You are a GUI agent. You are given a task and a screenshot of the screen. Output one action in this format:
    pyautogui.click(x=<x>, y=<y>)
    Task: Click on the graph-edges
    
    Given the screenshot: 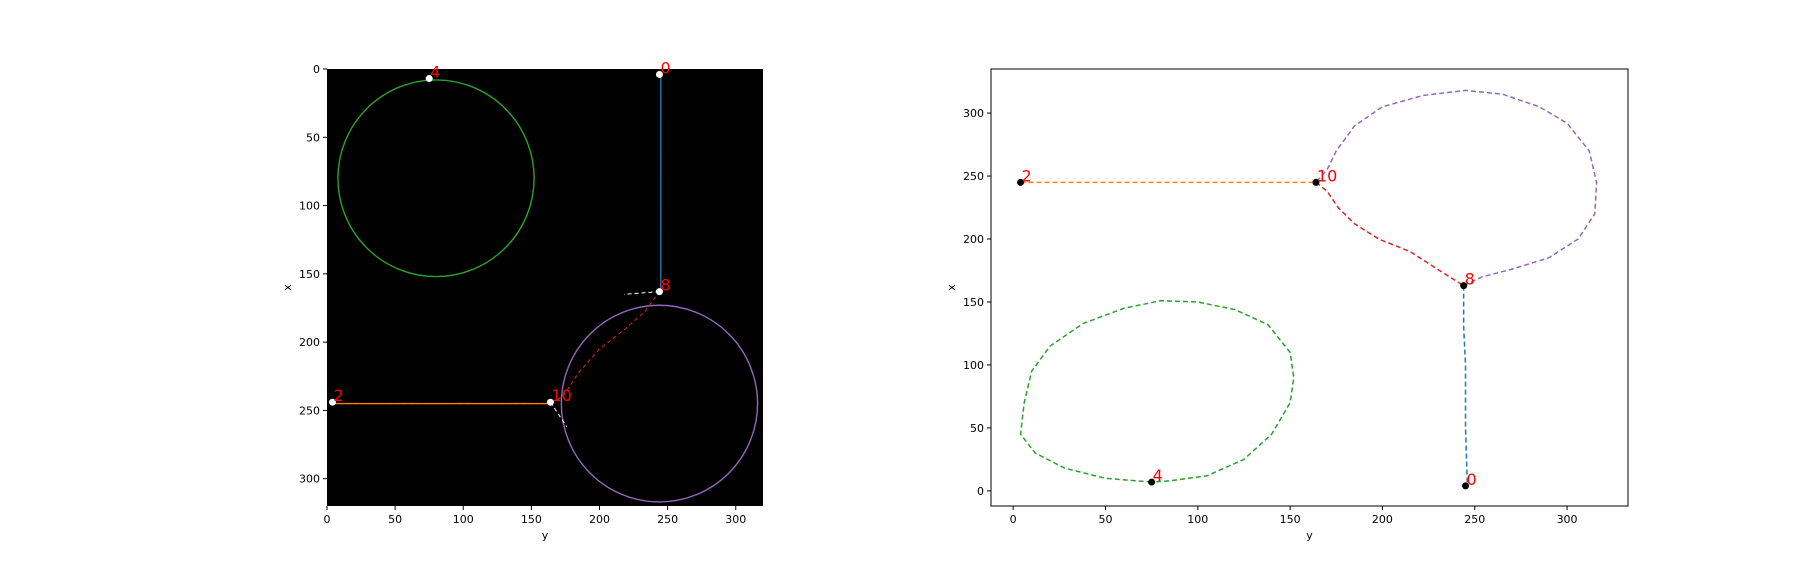 What is the action you would take?
    pyautogui.click(x=497, y=251)
    